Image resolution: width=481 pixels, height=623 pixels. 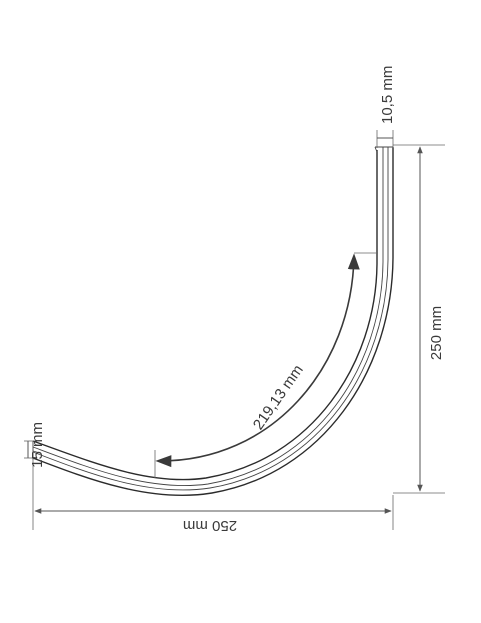 I want to click on end-height-dimension: 15 mm, so click(x=36, y=445).